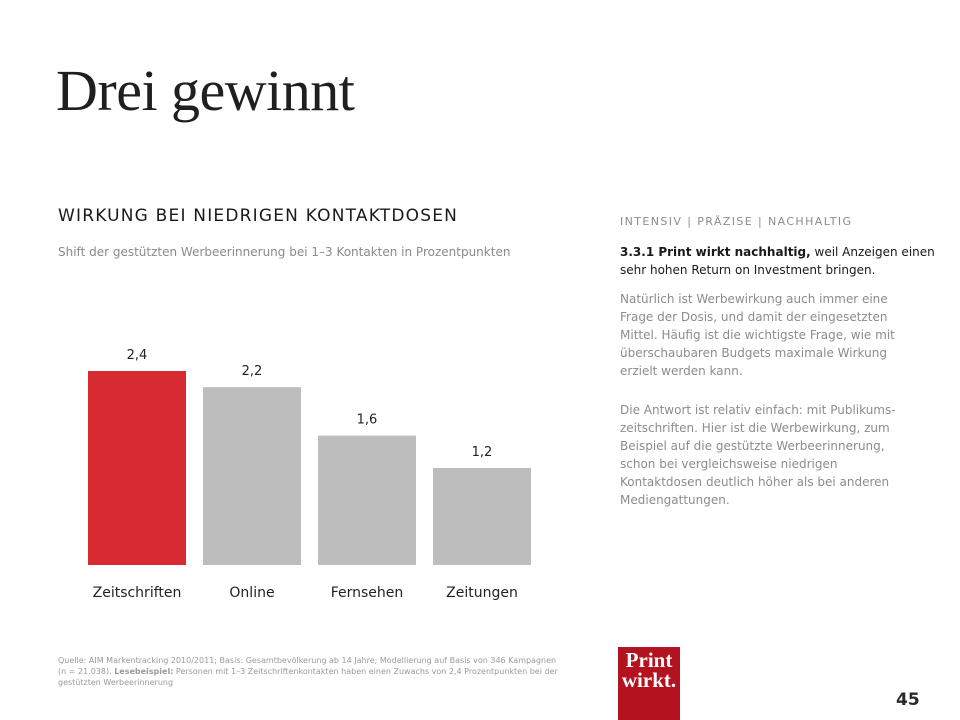 The height and width of the screenshot is (720, 960). I want to click on print-wirkt-logo: Print wirkt., so click(649, 683).